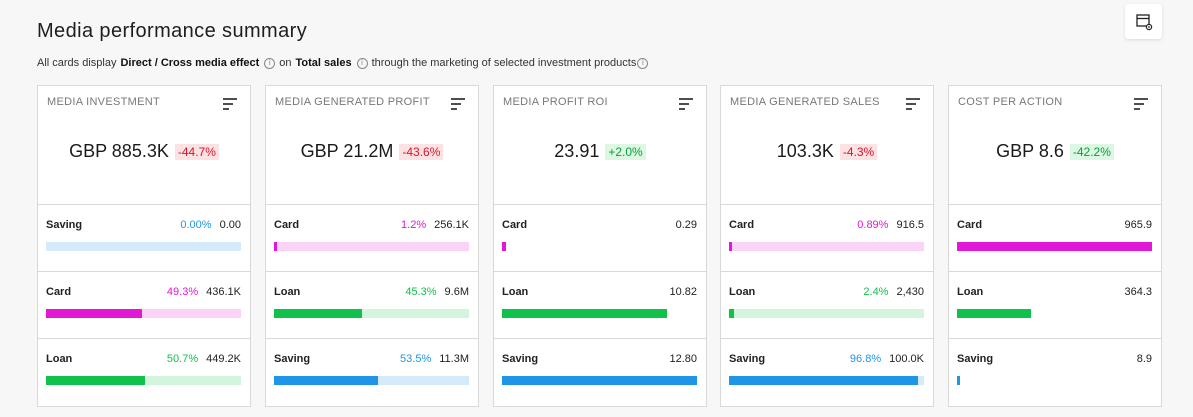 The height and width of the screenshot is (417, 1193). What do you see at coordinates (1091, 151) in the screenshot?
I see `metric-change-badge: -42.2%` at bounding box center [1091, 151].